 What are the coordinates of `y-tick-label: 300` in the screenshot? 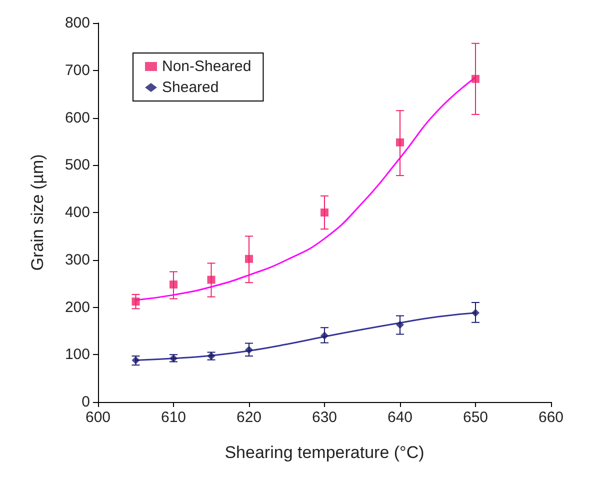 It's located at (77, 259).